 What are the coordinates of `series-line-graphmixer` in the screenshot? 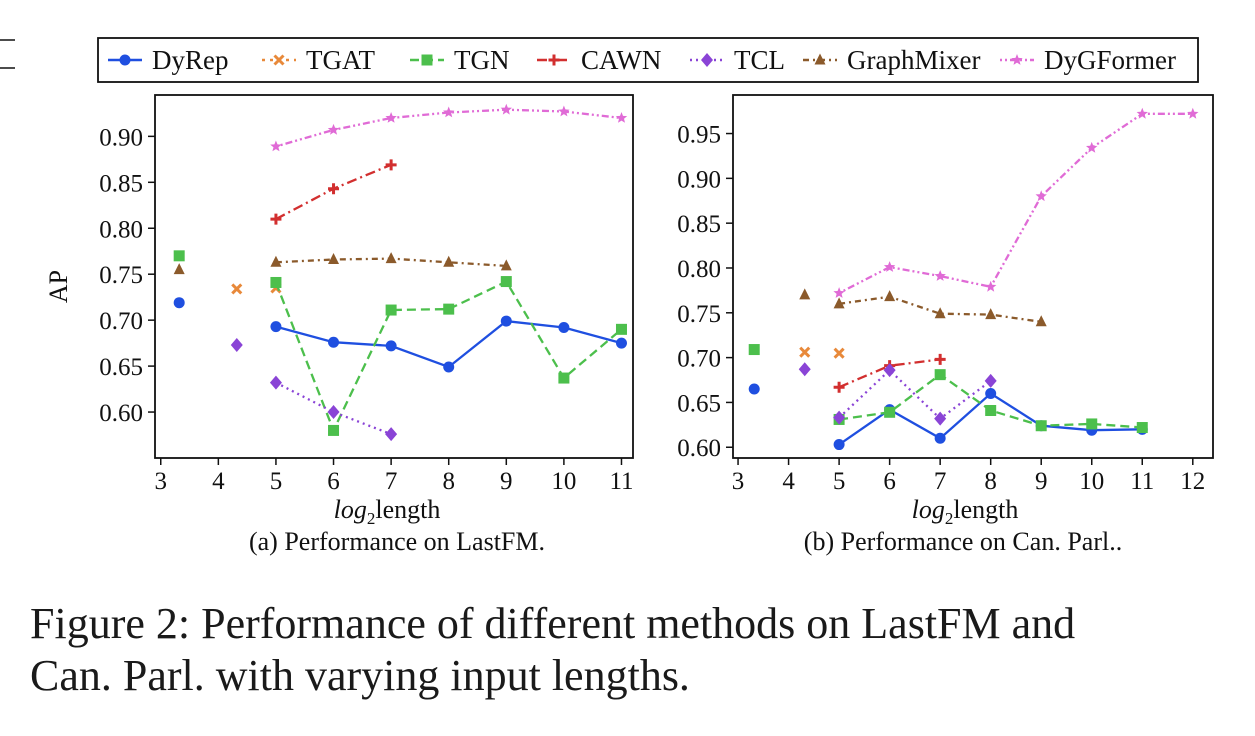 It's located at (940, 309).